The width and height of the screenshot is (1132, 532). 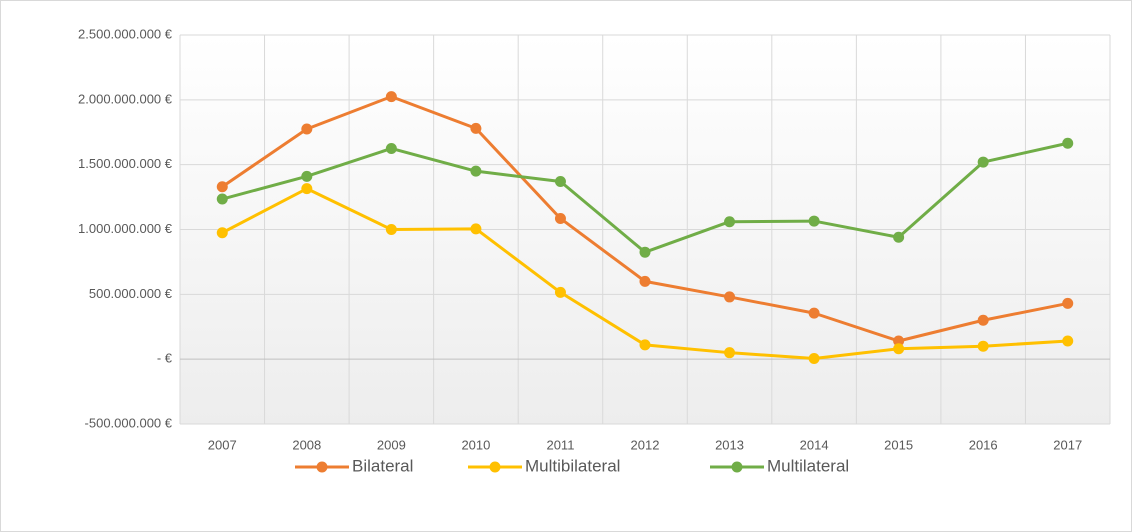 What do you see at coordinates (391, 444) in the screenshot?
I see `x-tick-label: 2009` at bounding box center [391, 444].